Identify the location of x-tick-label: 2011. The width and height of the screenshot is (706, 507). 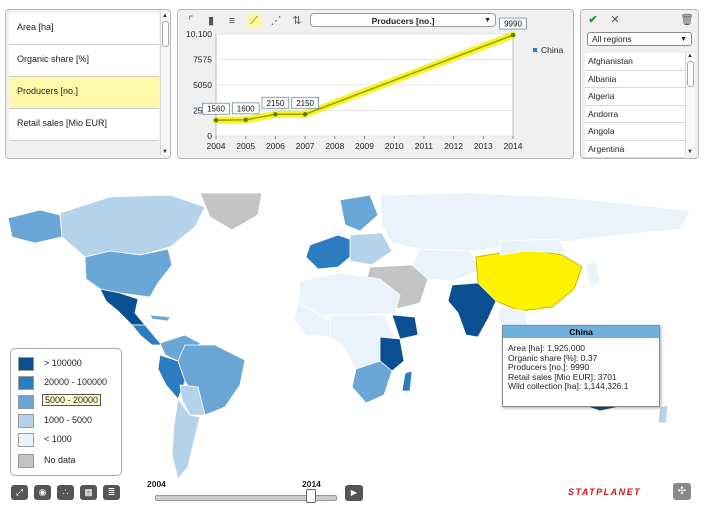
(424, 146).